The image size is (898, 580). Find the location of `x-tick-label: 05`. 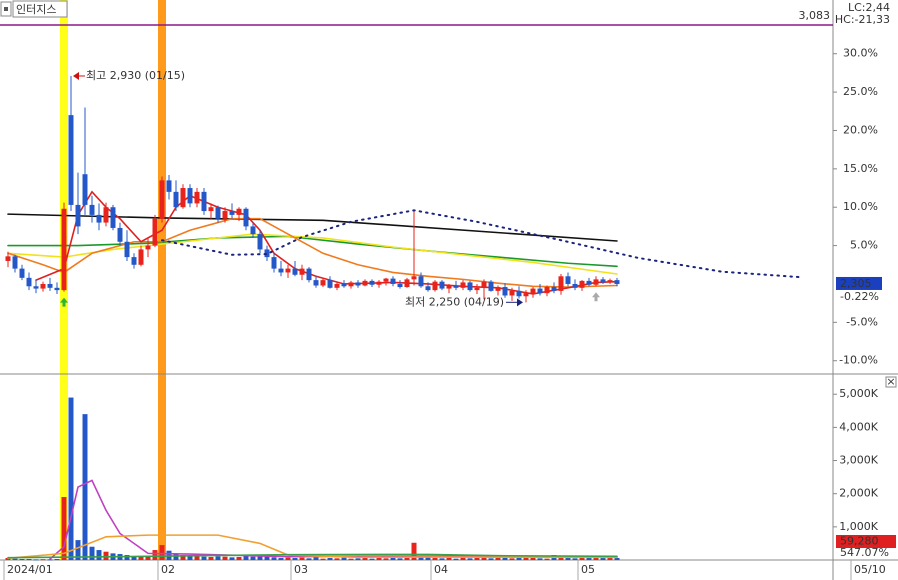

x-tick-label: 05 is located at coordinates (588, 569).